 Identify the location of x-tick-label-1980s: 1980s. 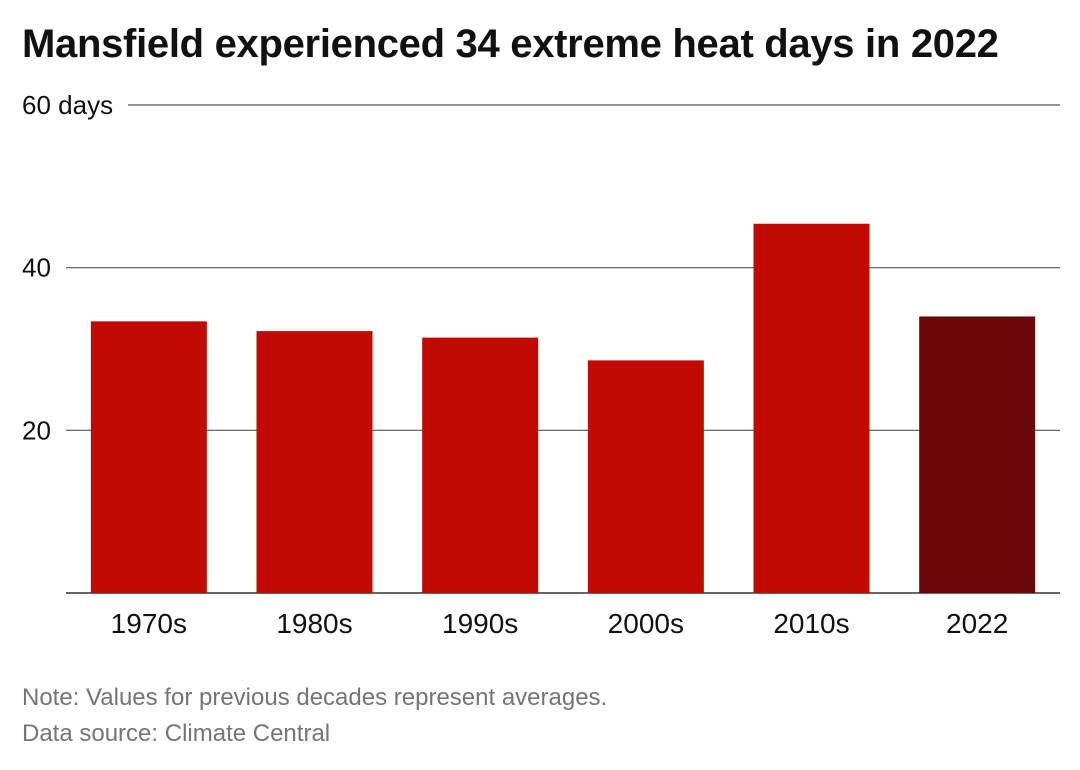
(314, 623).